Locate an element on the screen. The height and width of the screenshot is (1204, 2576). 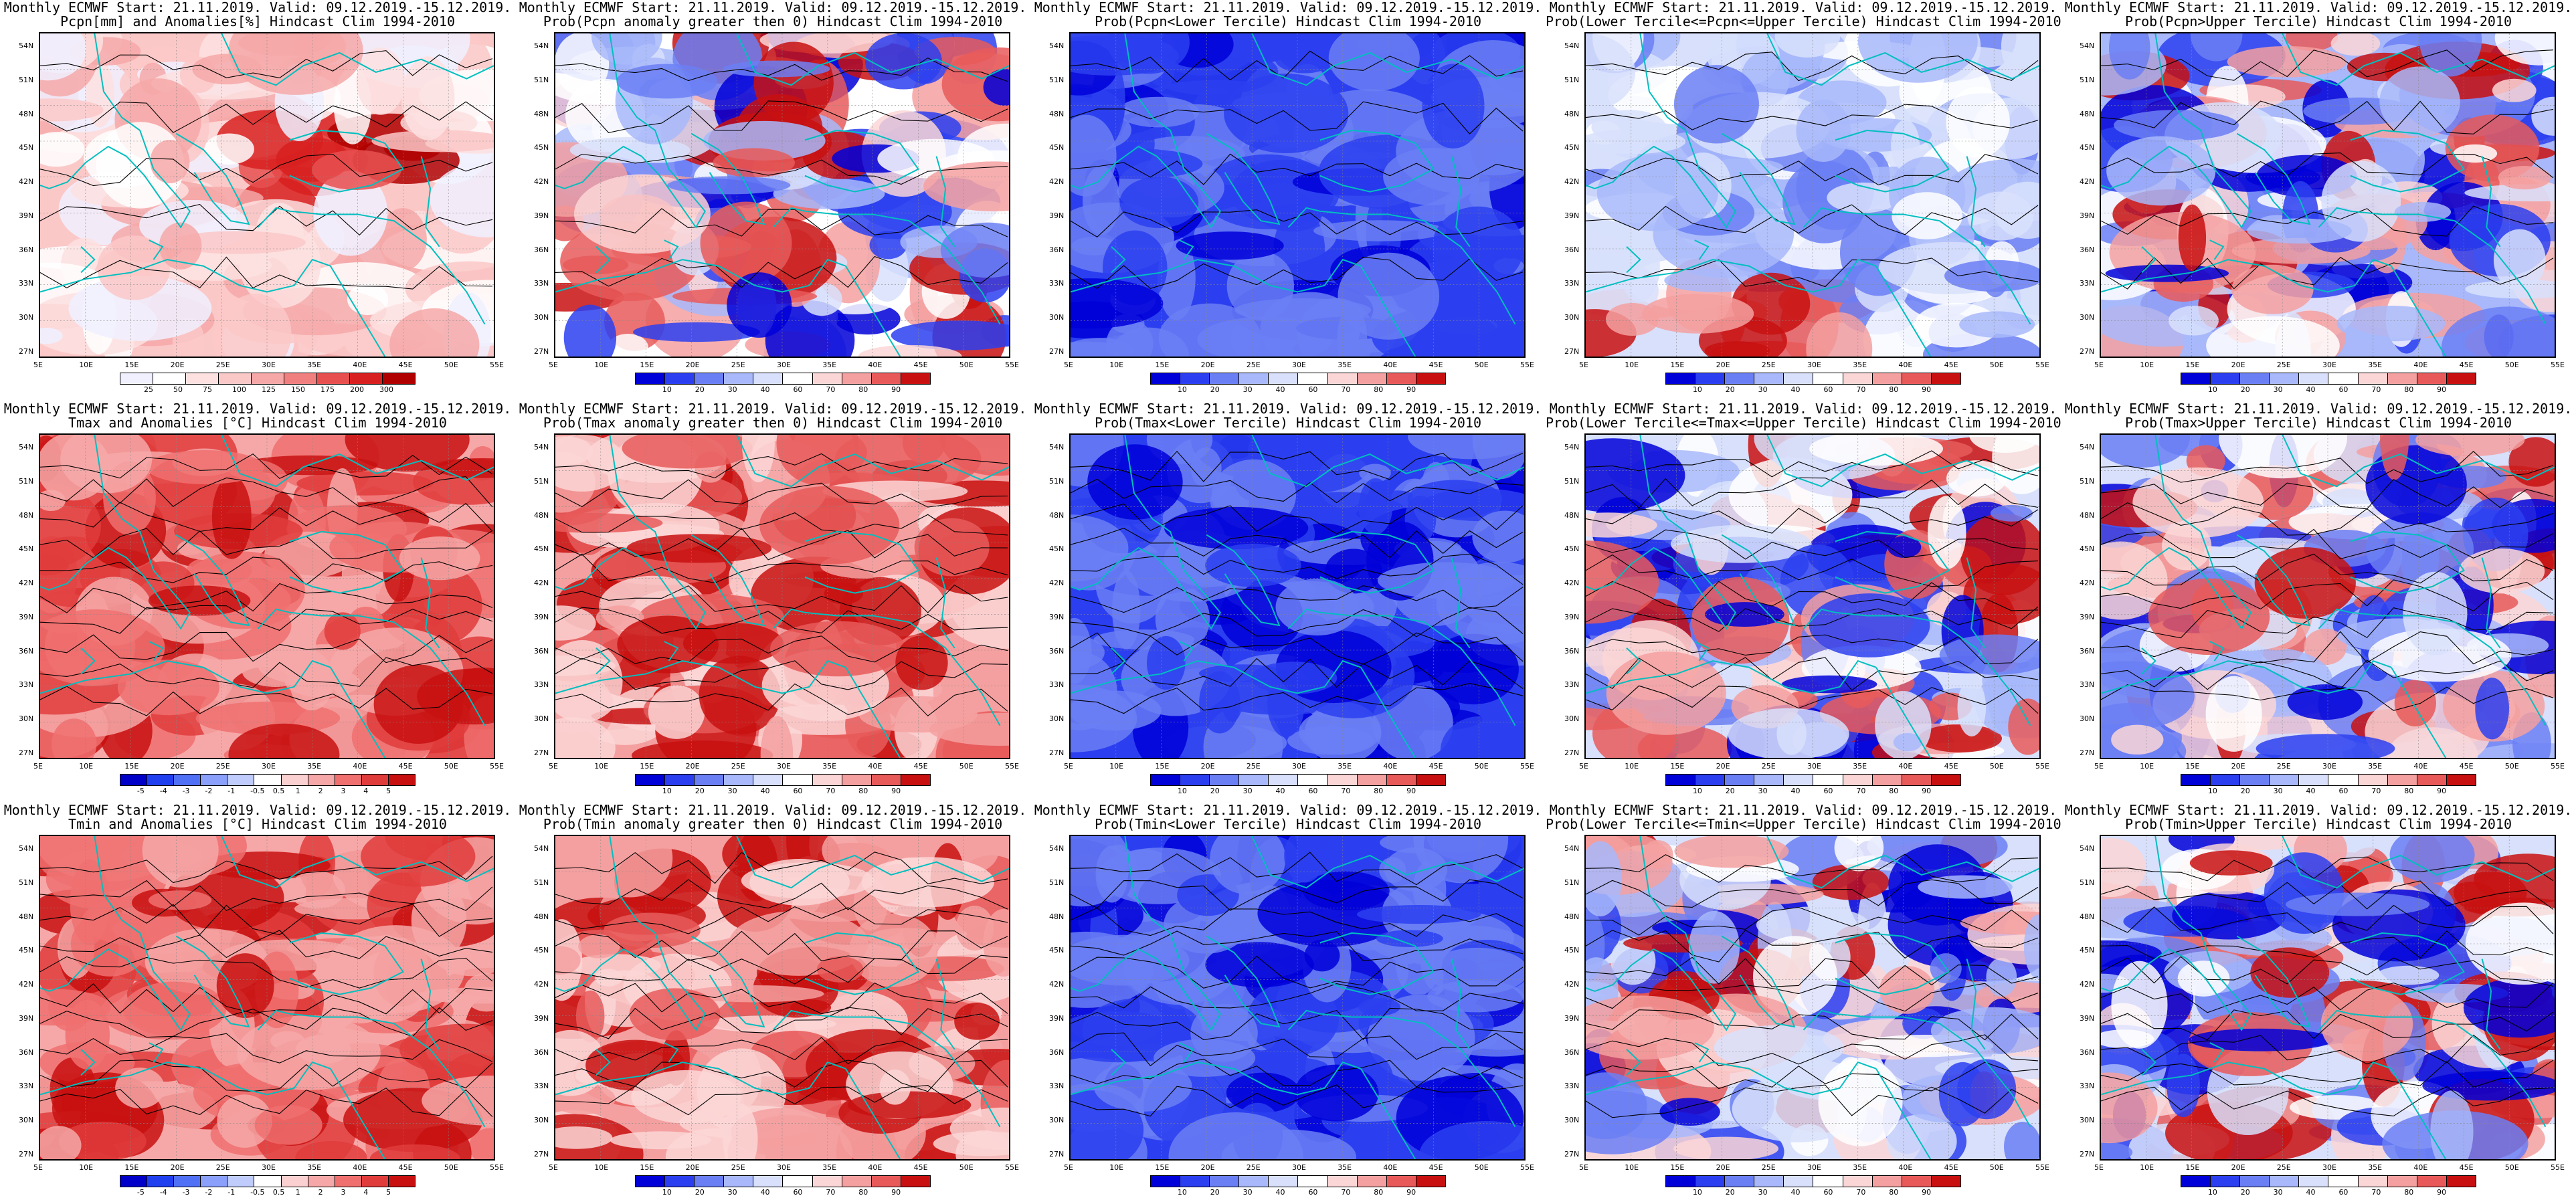
colorbar-tick-label: 200 is located at coordinates (357, 389).